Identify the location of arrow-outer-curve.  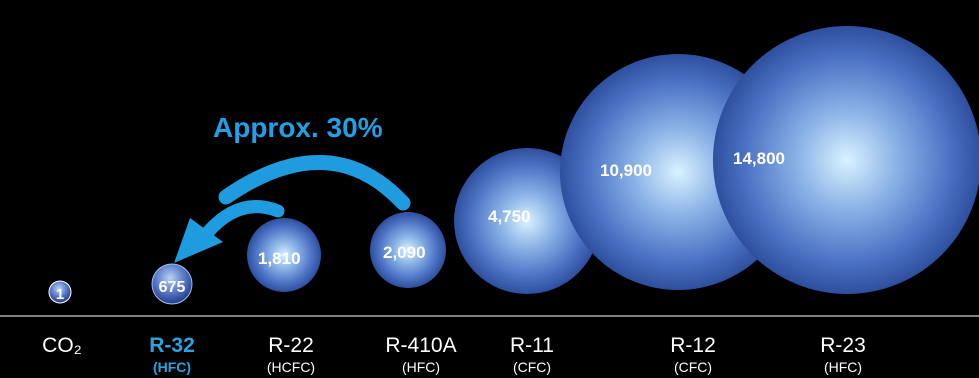
(314, 182).